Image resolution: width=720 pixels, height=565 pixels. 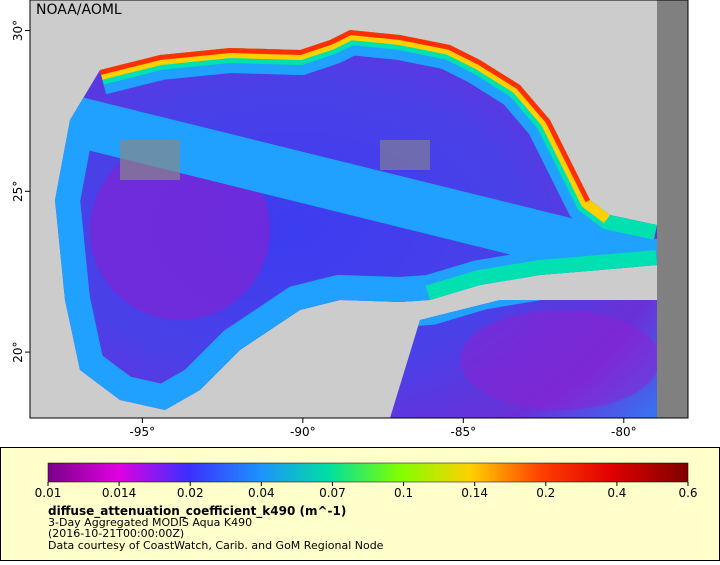 I want to click on x-tick-label: -85°, so click(x=464, y=432).